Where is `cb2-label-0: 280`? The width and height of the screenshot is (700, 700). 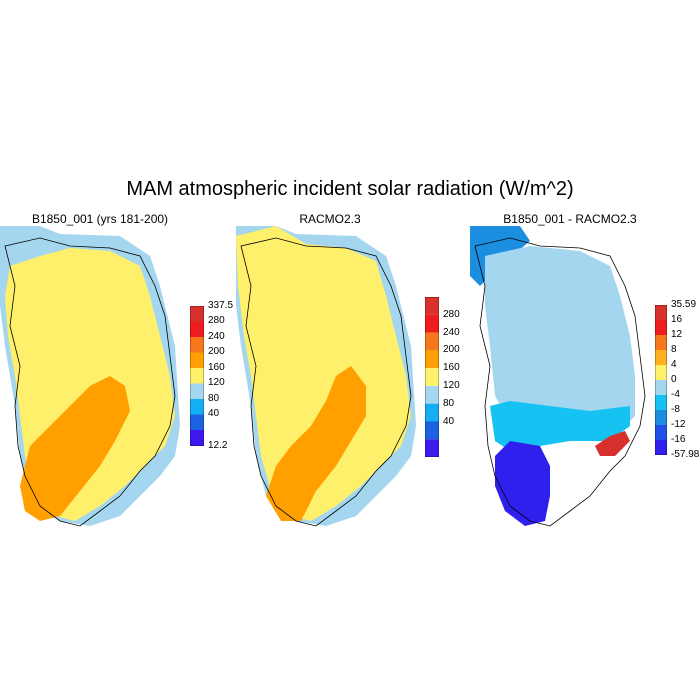 cb2-label-0: 280 is located at coordinates (451, 314).